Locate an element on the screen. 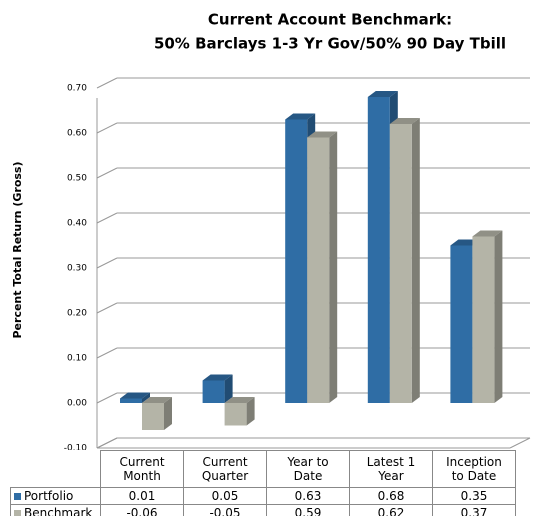 The width and height of the screenshot is (545, 516). table-value: -0.05 is located at coordinates (225, 510).